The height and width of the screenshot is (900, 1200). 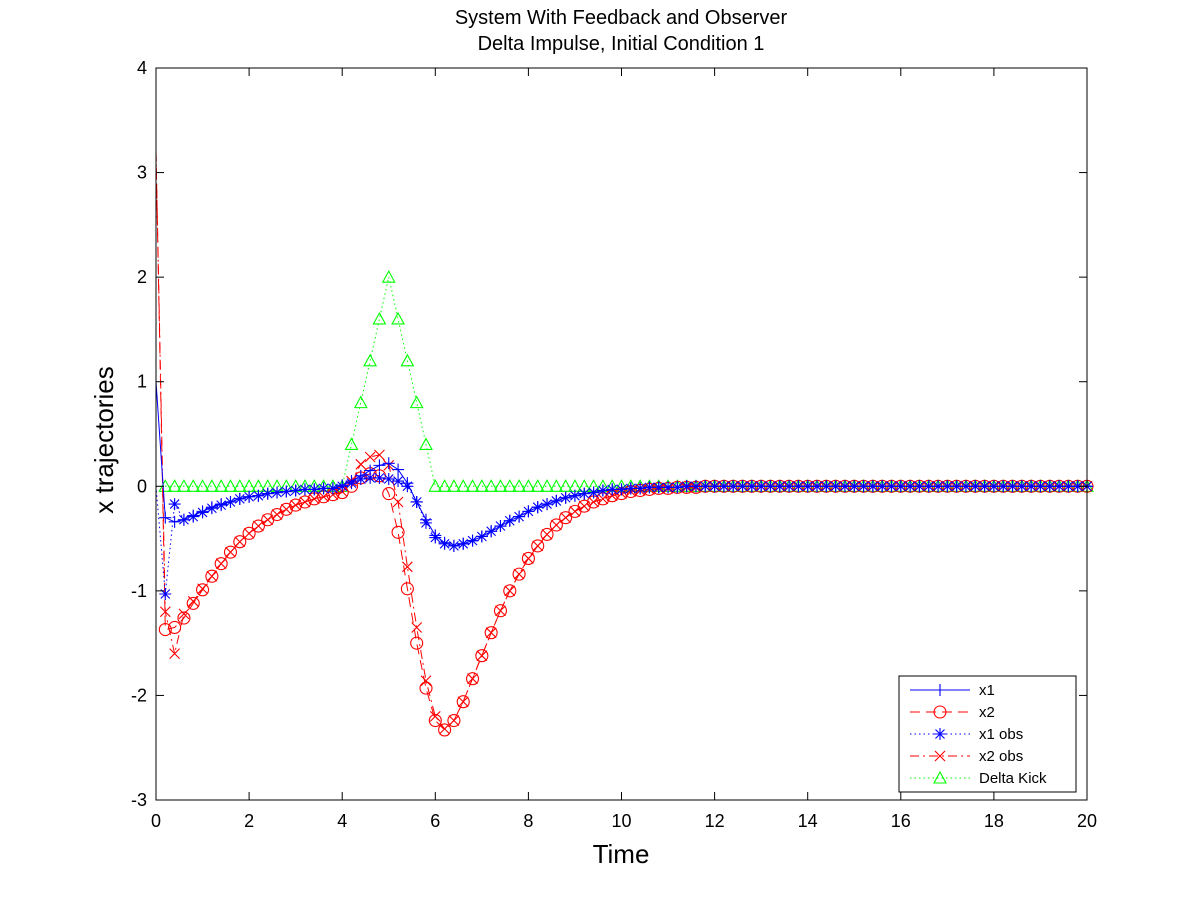 I want to click on x-tick-label: 10, so click(x=621, y=821).